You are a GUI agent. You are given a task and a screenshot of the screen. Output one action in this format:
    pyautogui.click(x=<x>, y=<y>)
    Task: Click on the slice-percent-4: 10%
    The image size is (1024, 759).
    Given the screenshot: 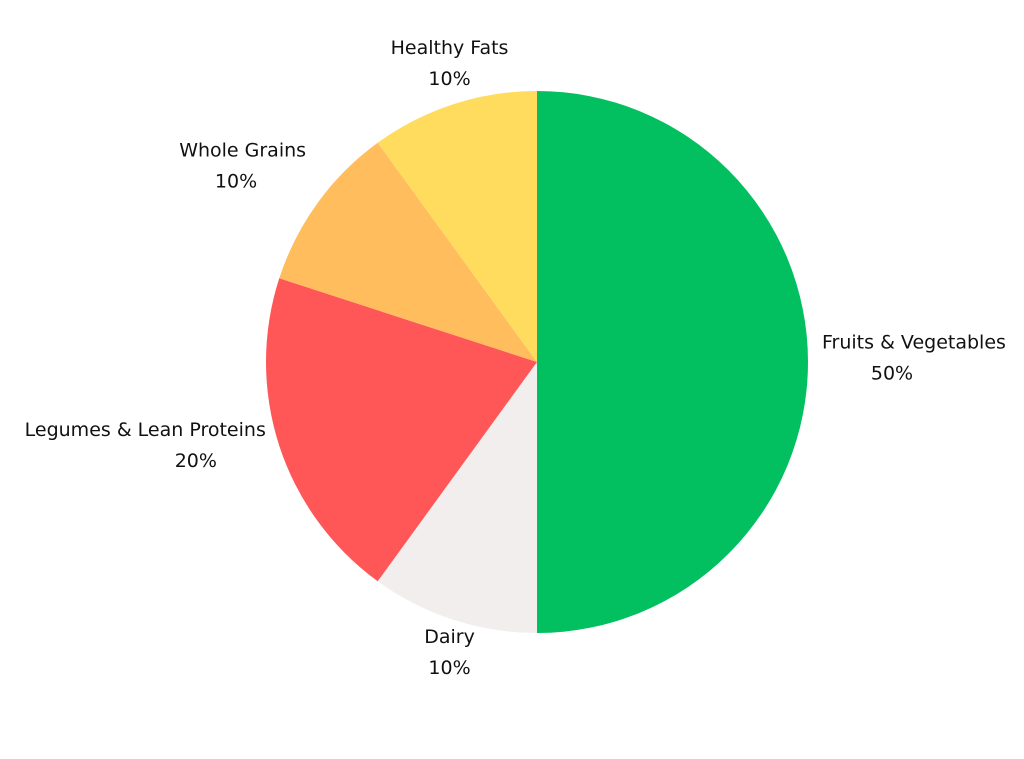 What is the action you would take?
    pyautogui.click(x=449, y=79)
    